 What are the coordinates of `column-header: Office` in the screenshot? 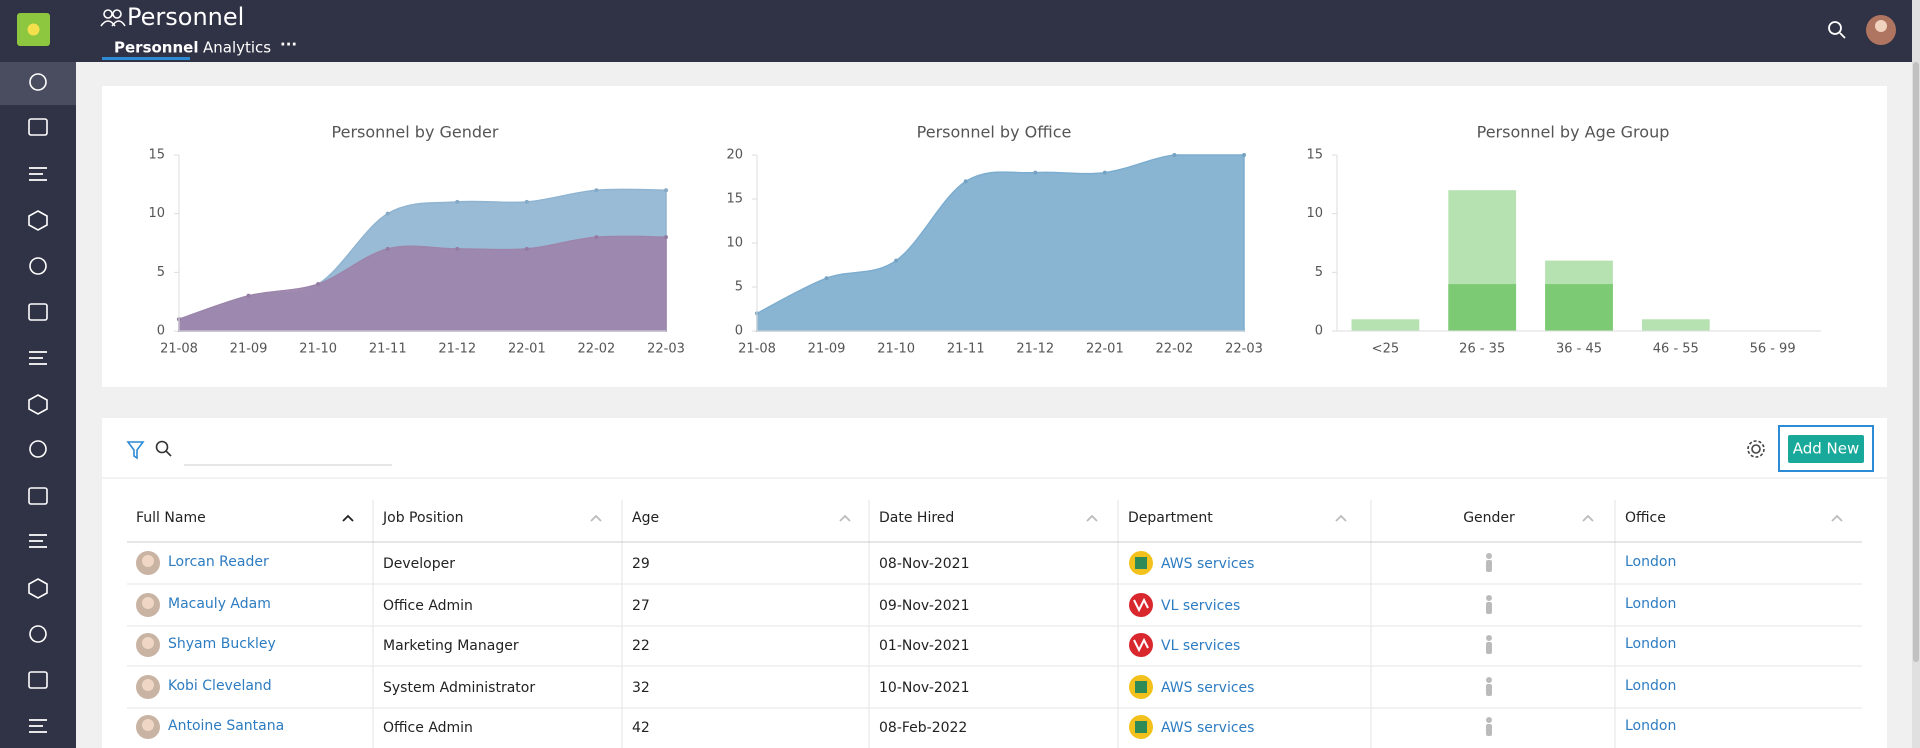 It's located at (1645, 518).